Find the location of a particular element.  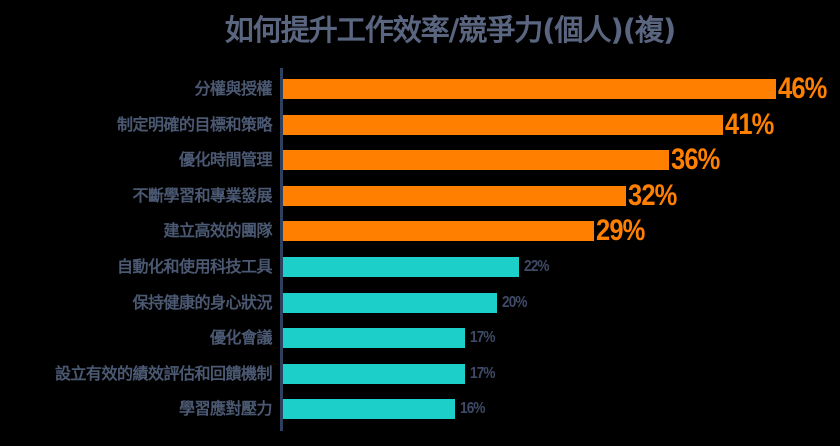

bar-row: 制定明確的目標和策略 41% is located at coordinates (420, 125).